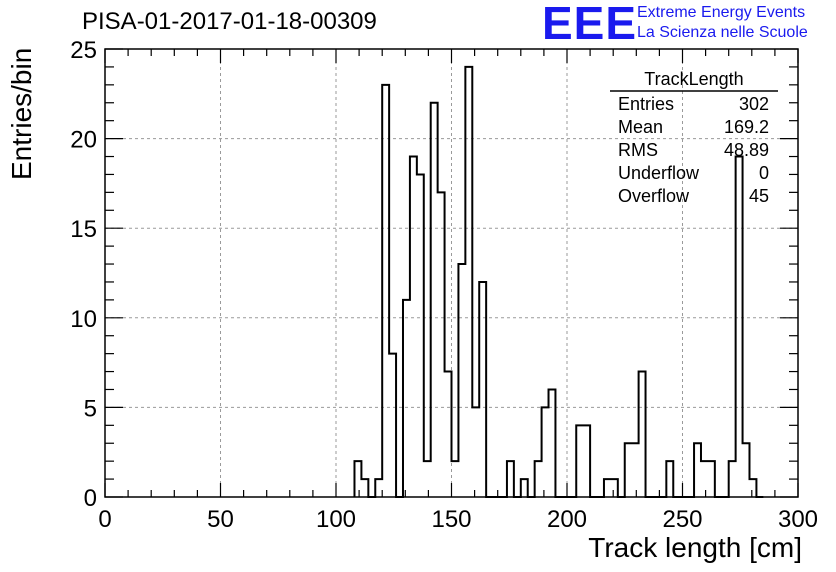 The height and width of the screenshot is (572, 836). Describe the element at coordinates (229, 21) in the screenshot. I see `histogram-title: PISA-01-2017-01-18-00309` at that location.